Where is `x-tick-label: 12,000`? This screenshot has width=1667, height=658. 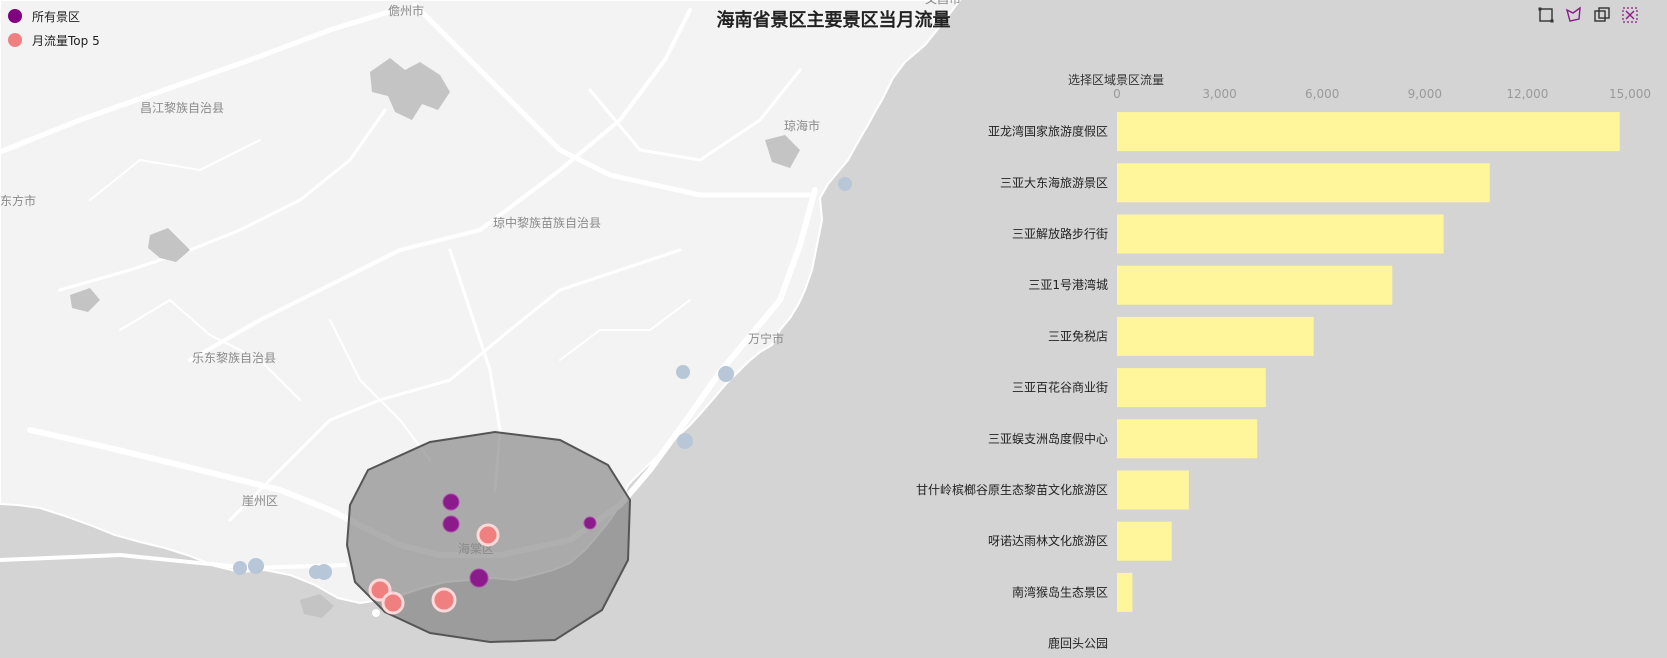 x-tick-label: 12,000 is located at coordinates (1527, 94).